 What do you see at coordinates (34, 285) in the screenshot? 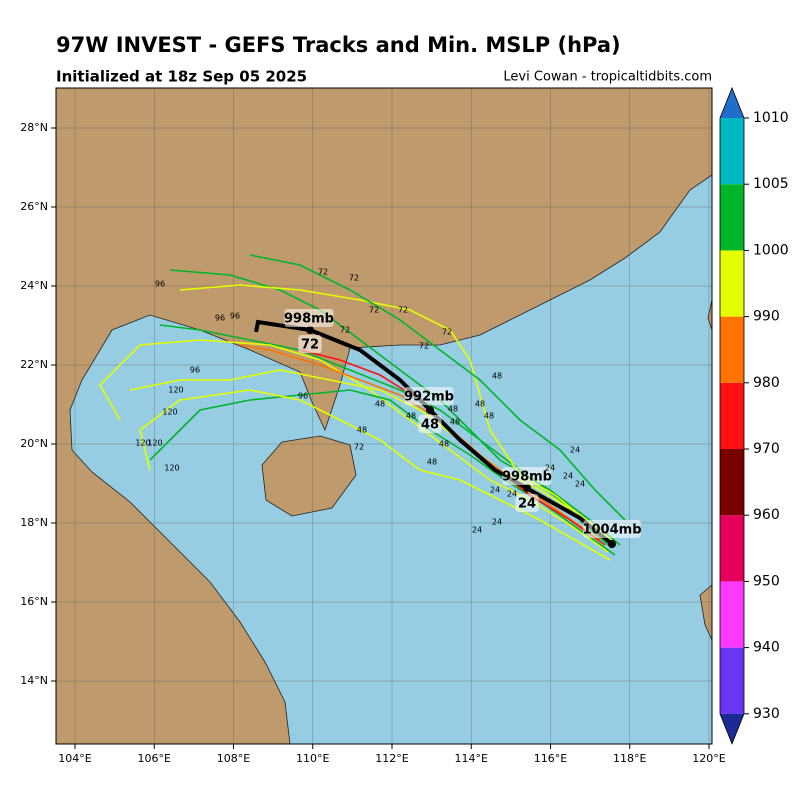
I see `lat-label: 24°N` at bounding box center [34, 285].